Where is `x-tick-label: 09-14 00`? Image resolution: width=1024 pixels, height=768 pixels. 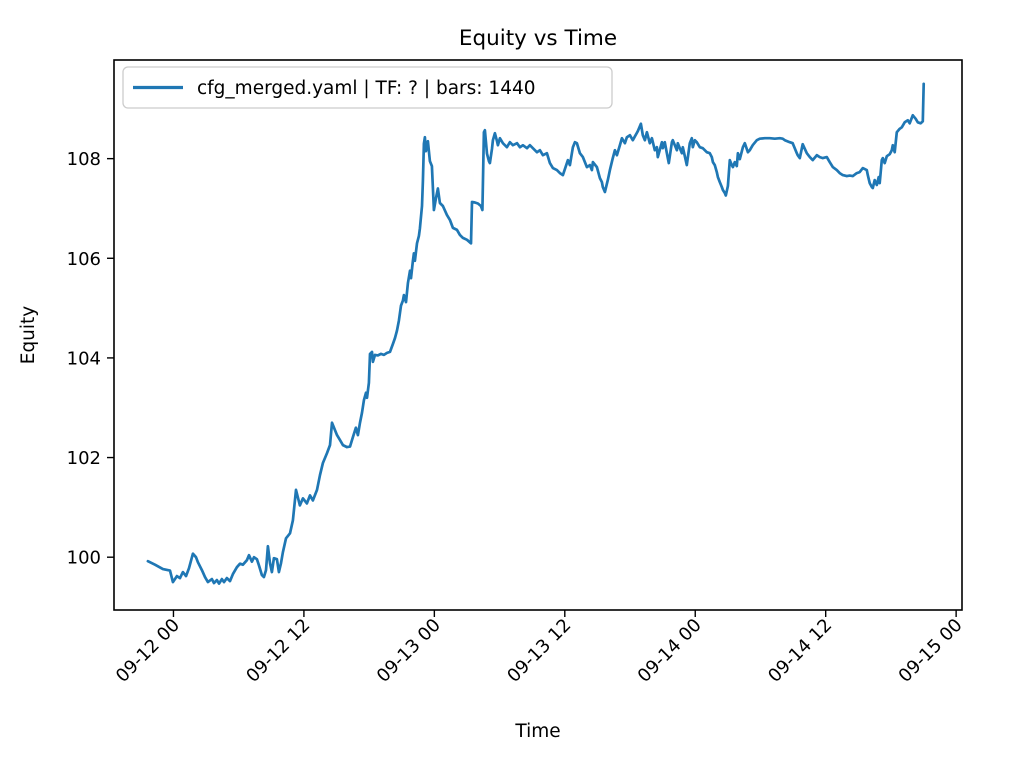 x-tick-label: 09-14 00 is located at coordinates (670, 651).